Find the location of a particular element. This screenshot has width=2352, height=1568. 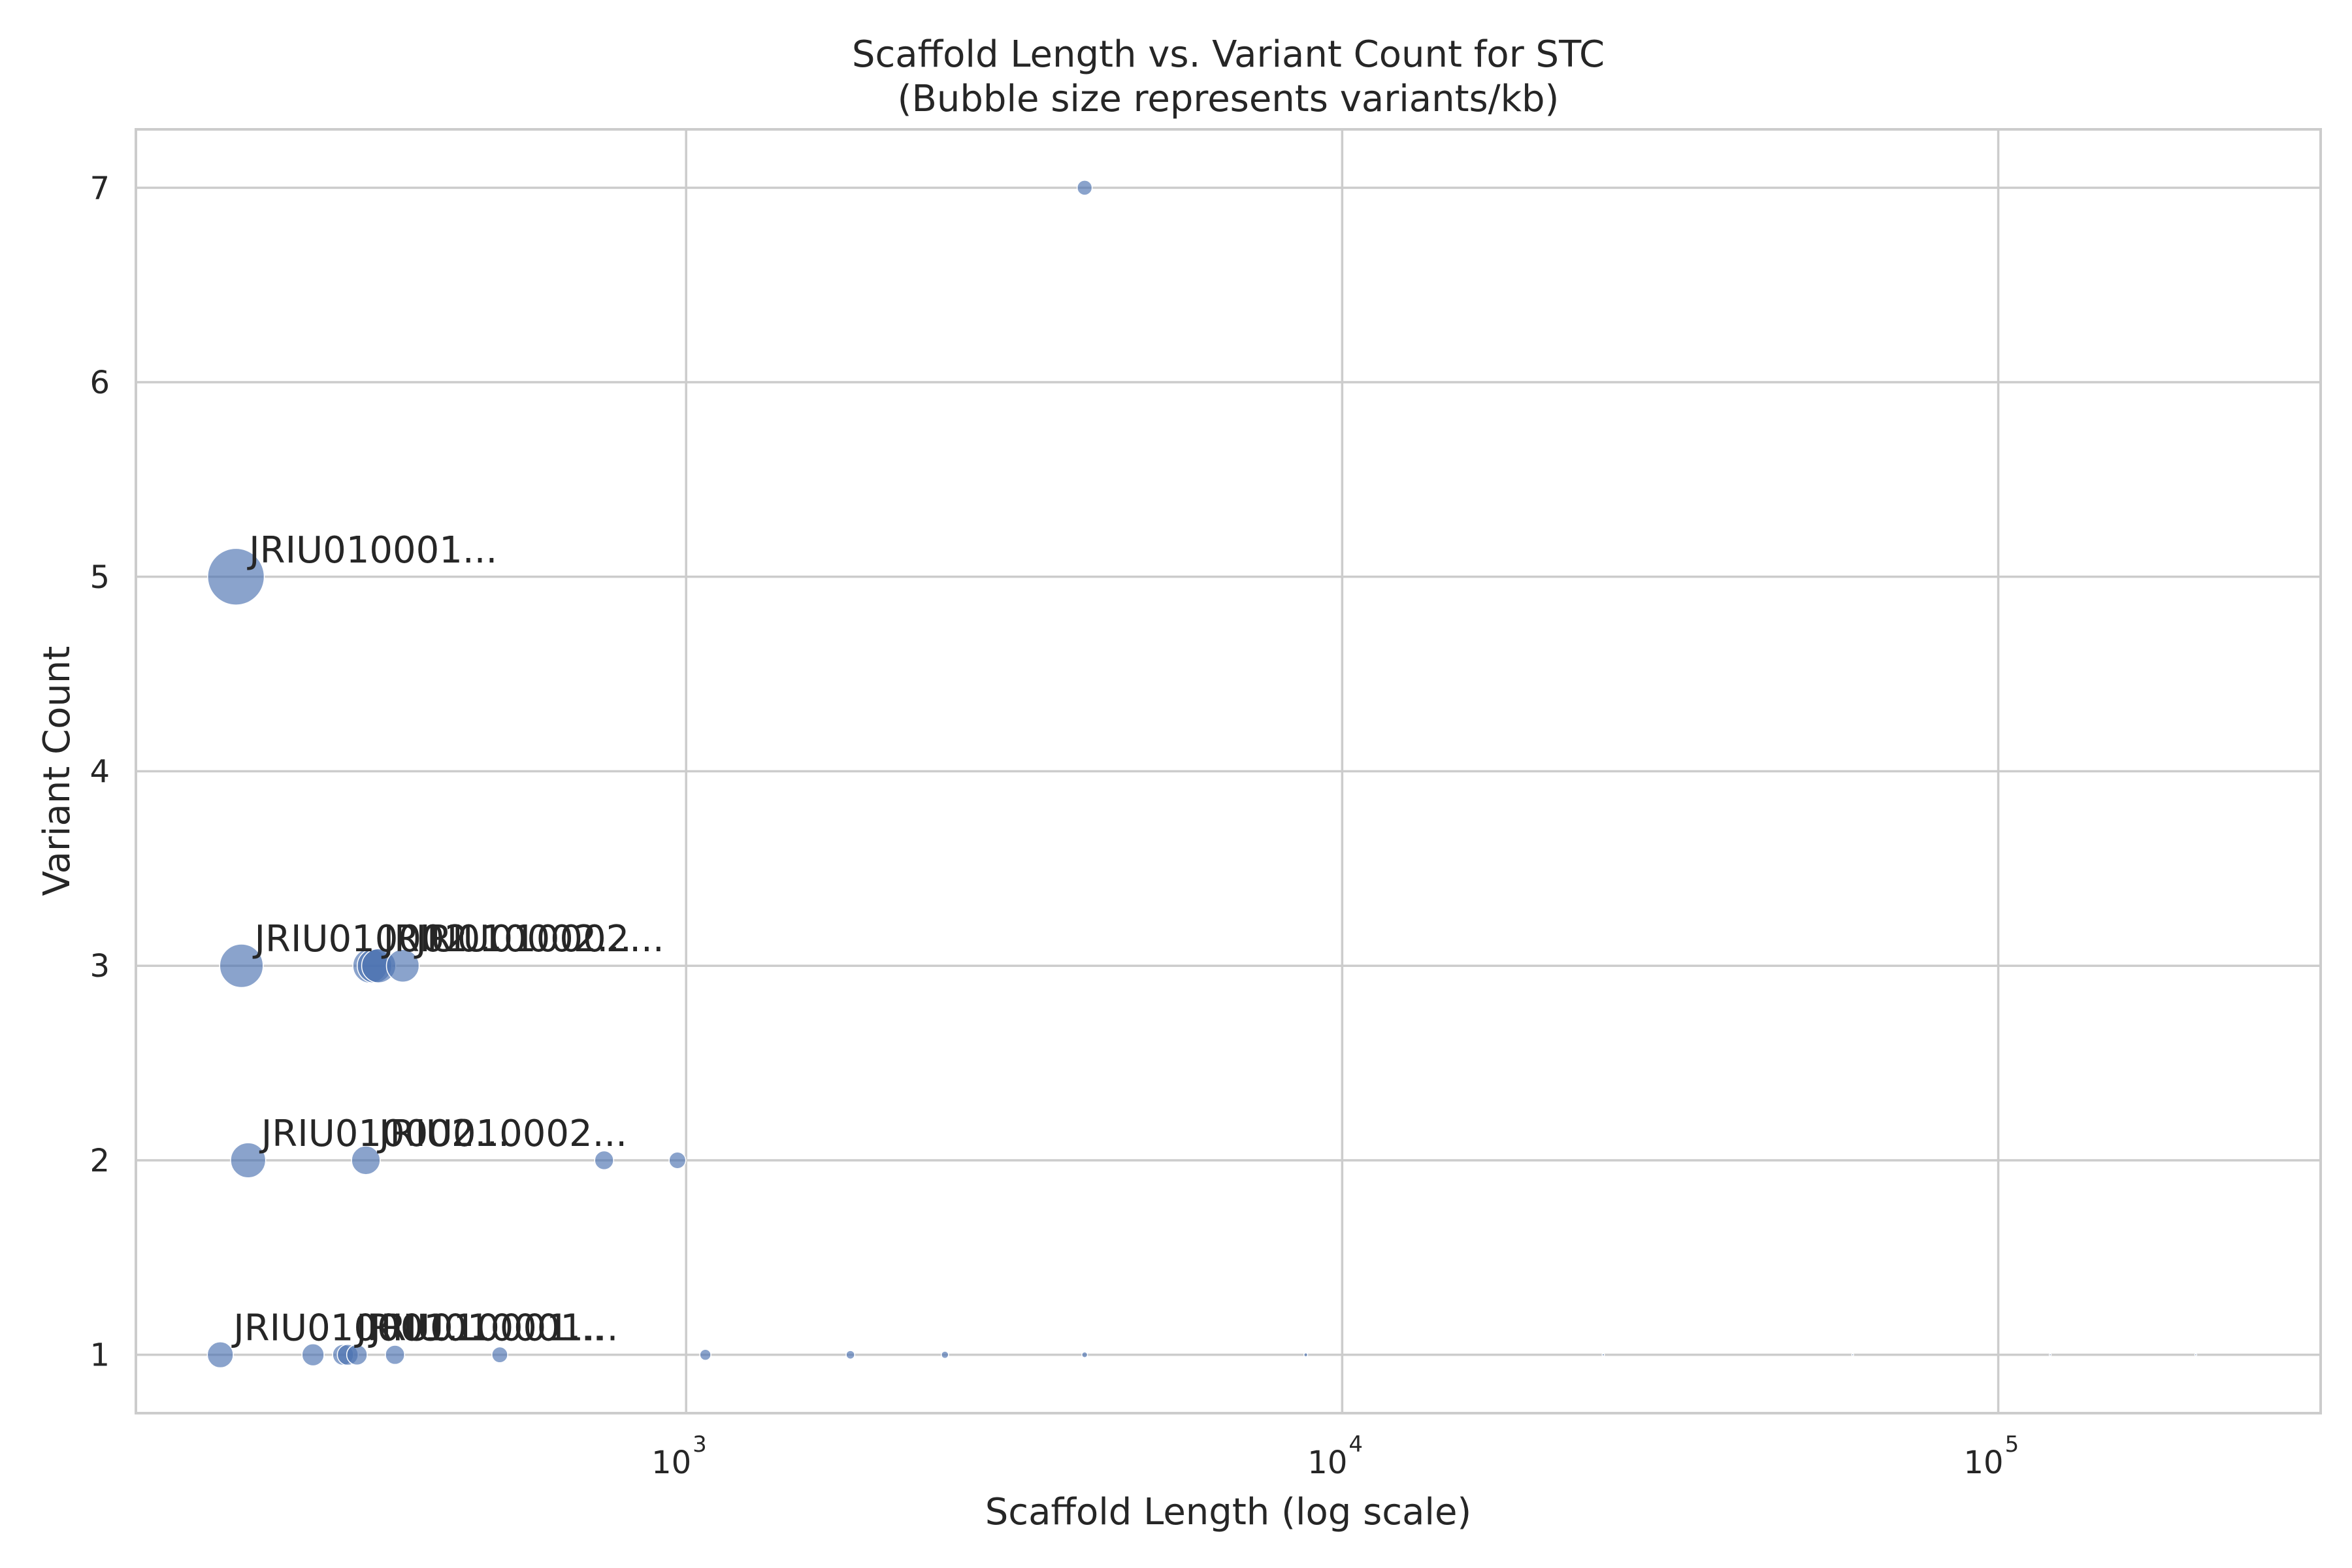

x-tick-label: 10 5 is located at coordinates (1991, 1456).